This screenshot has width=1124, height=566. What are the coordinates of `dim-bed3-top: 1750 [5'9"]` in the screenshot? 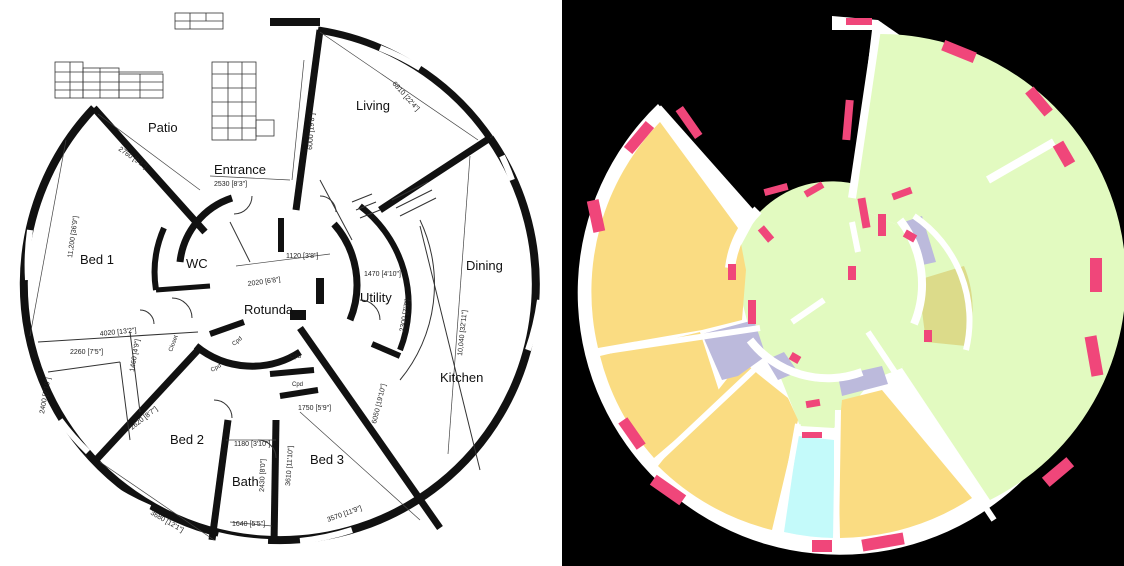 It's located at (314, 408).